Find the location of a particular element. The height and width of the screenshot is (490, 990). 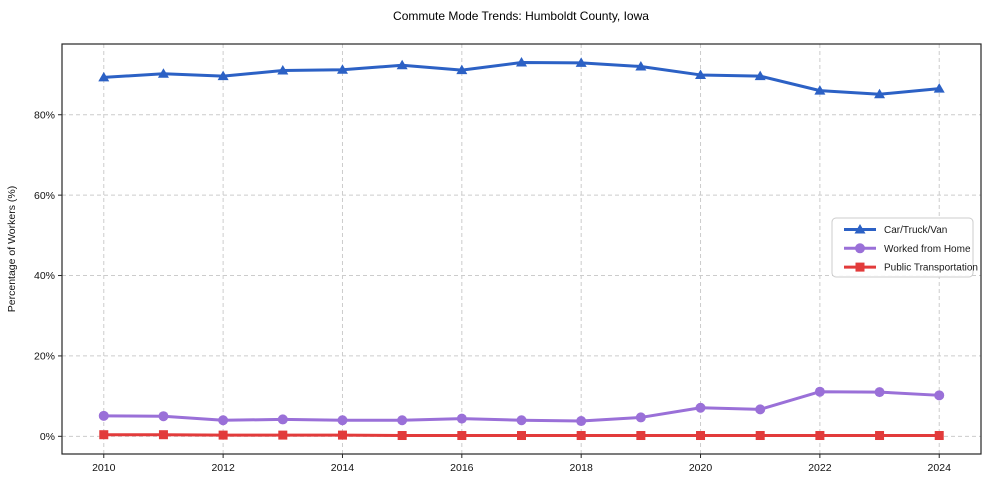

series-public-transportation is located at coordinates (521, 435).